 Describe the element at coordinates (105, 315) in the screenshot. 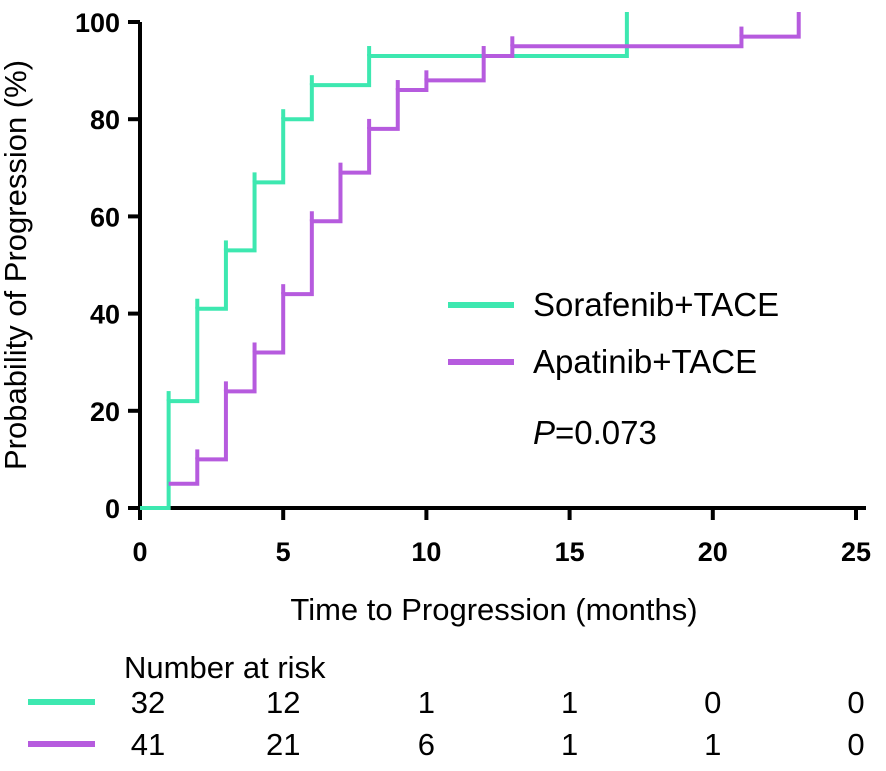

I see `y-tick-label: 40` at that location.